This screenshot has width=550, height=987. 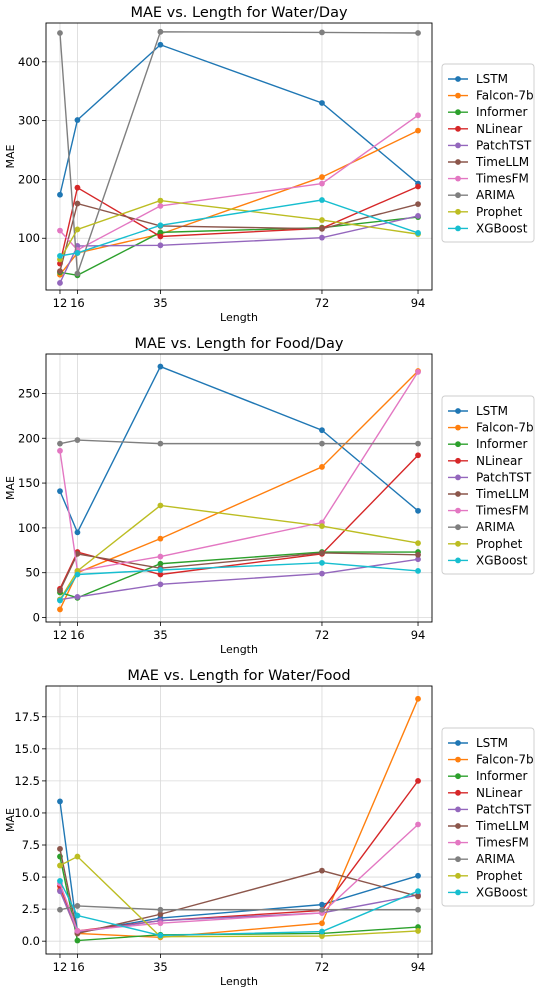 What do you see at coordinates (322, 303) in the screenshot?
I see `x-tick-label: 72` at bounding box center [322, 303].